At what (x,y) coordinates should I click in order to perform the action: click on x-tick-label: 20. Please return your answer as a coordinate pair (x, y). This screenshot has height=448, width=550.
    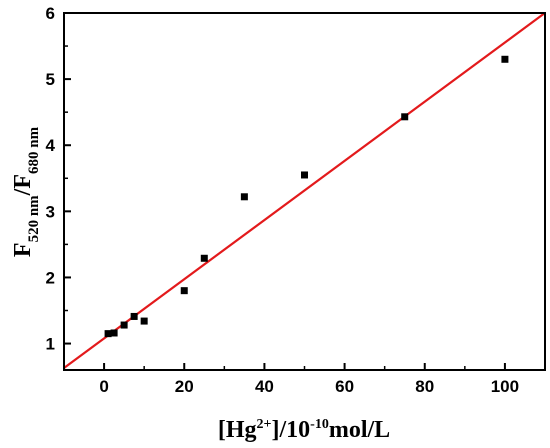
    Looking at the image, I should click on (184, 386).